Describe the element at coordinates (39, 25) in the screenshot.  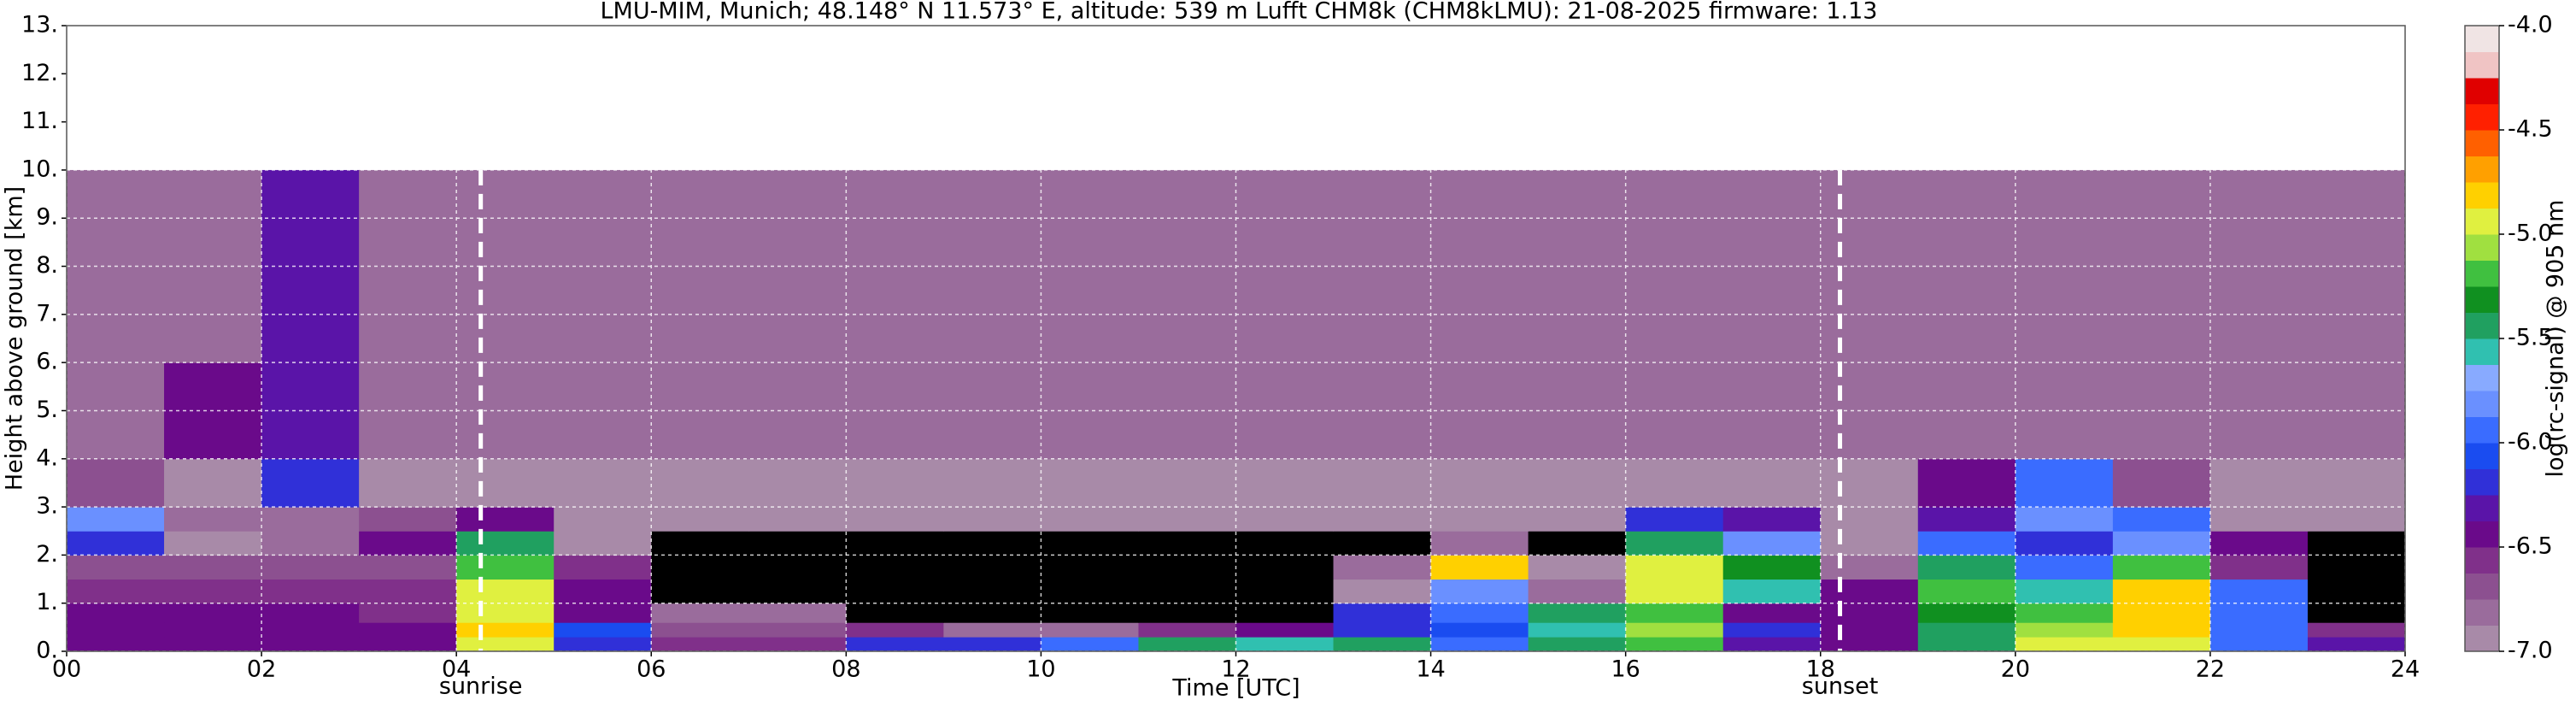
I see `y-tick-label: 13.` at that location.